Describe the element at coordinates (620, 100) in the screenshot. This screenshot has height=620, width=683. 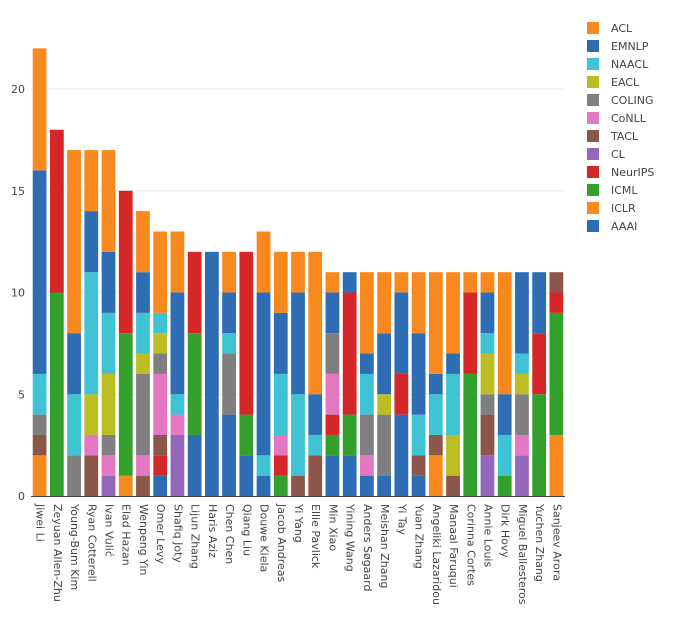
I see `legend-item-coling: COLING` at that location.